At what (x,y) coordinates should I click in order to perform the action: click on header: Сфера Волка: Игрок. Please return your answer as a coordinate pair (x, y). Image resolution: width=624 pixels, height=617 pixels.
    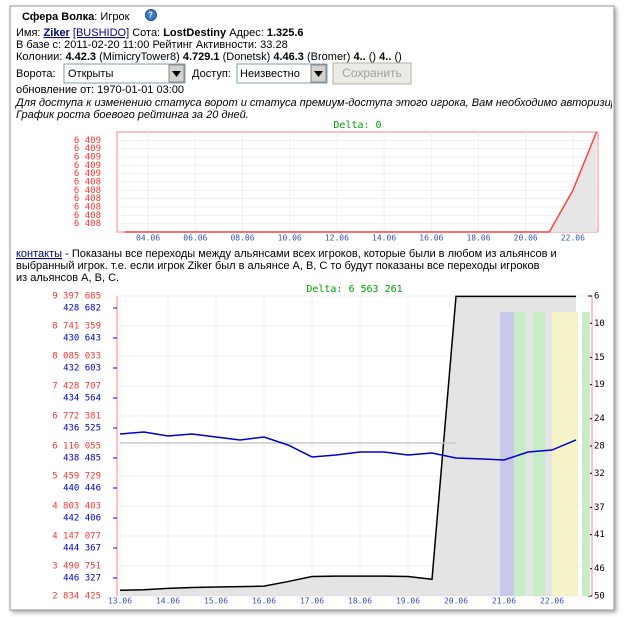
    Looking at the image, I should click on (76, 17).